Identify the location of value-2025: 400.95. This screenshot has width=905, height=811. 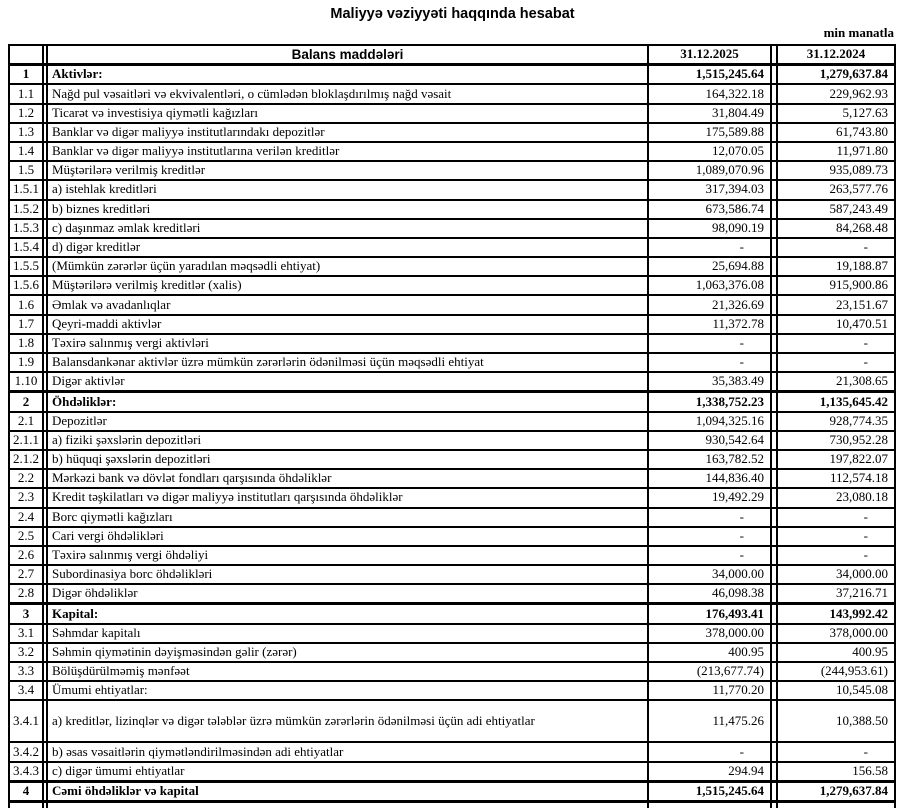
(709, 652).